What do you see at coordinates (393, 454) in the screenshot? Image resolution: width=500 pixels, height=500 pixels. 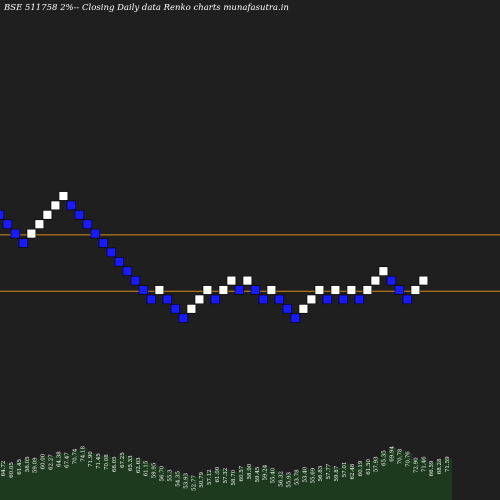 I see `volume-label: 69.94` at bounding box center [393, 454].